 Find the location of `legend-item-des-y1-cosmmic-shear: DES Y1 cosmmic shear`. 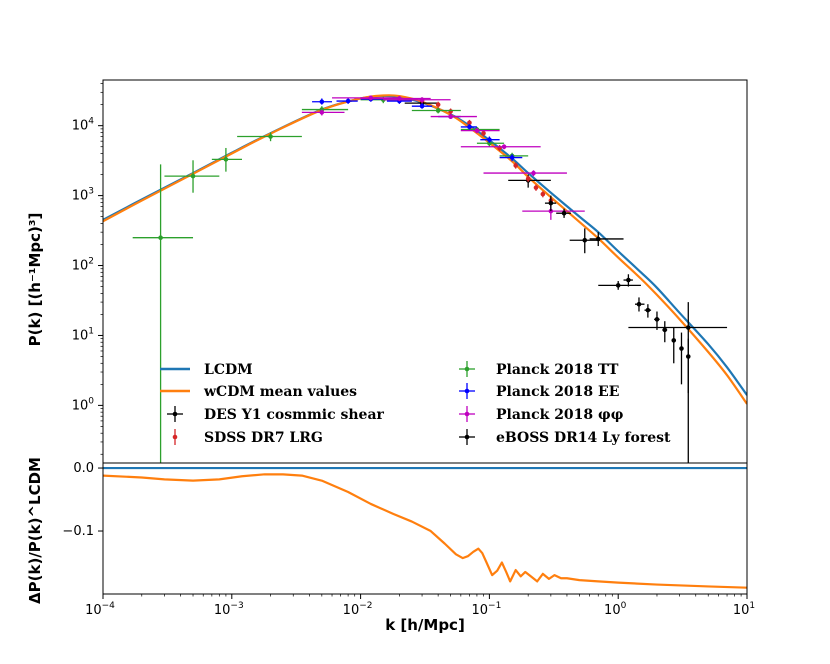

legend-item-des-y1-cosmmic-shear: DES Y1 cosmmic shear is located at coordinates (276, 414).